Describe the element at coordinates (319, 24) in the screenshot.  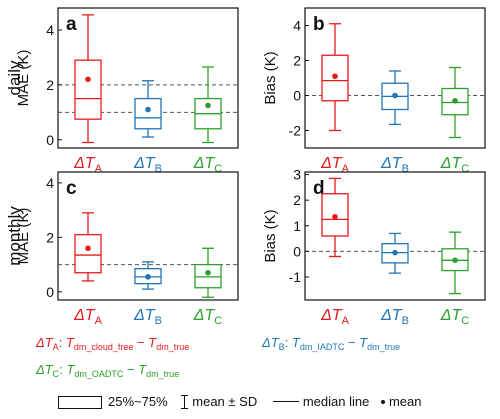
I see `panel-letter: b` at that location.